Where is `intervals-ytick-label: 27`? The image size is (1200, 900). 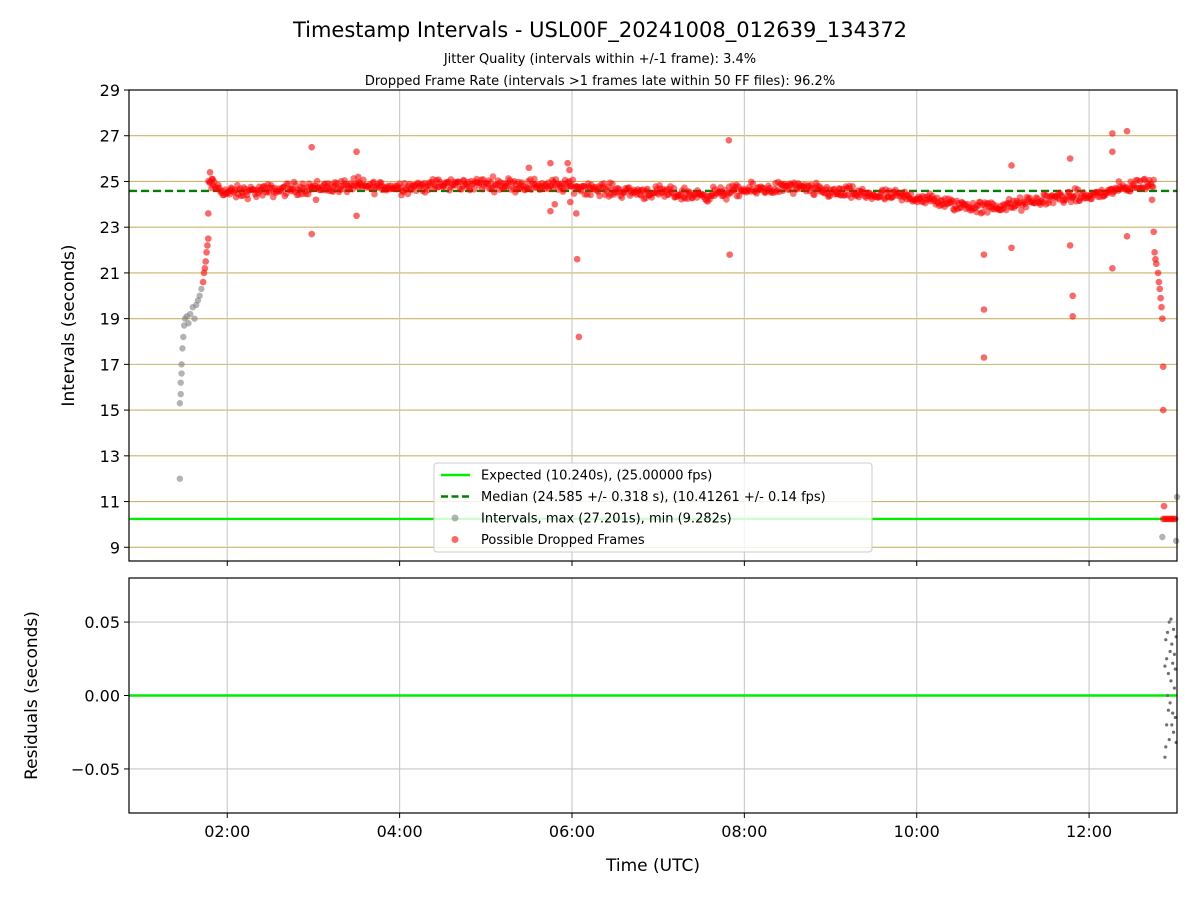 intervals-ytick-label: 27 is located at coordinates (110, 136).